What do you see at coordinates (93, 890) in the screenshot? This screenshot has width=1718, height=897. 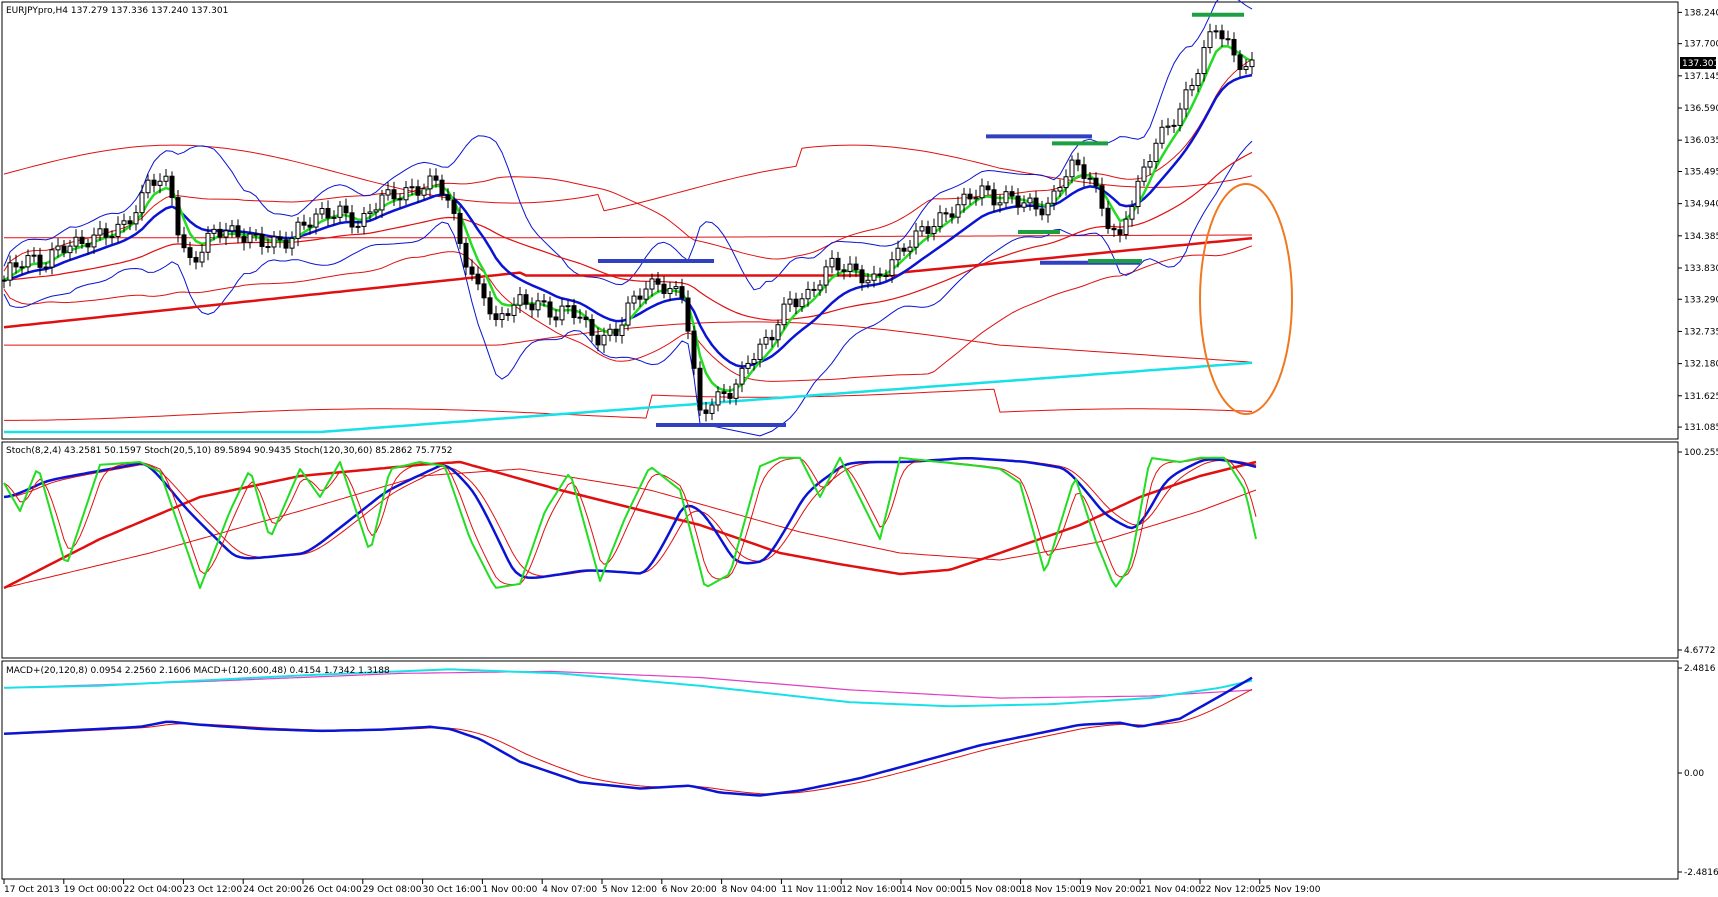 I see `time-tick-label: 19 Oct 00:00` at bounding box center [93, 890].